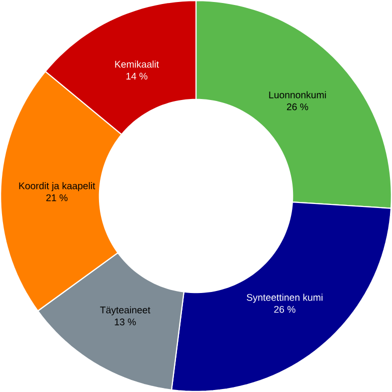 This screenshot has width=392, height=392. I want to click on slice-label: Luonnonkumi, so click(297, 94).